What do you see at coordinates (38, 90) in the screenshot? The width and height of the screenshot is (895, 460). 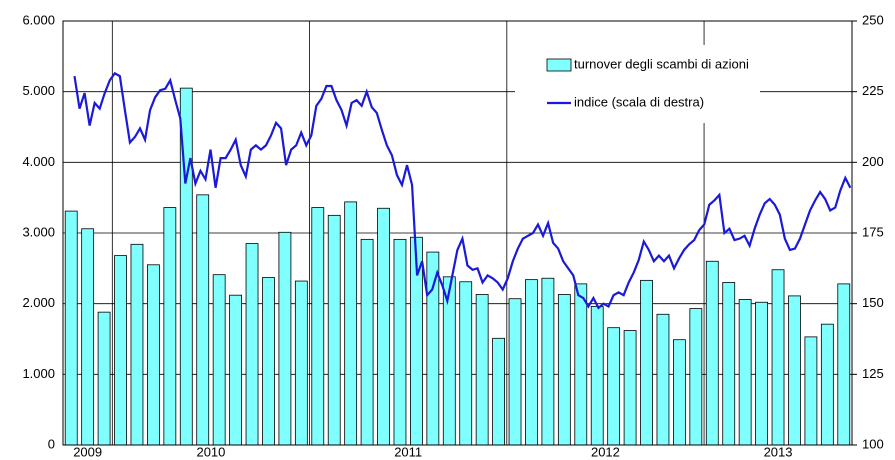 I see `y-tick-label: 5.000` at bounding box center [38, 90].